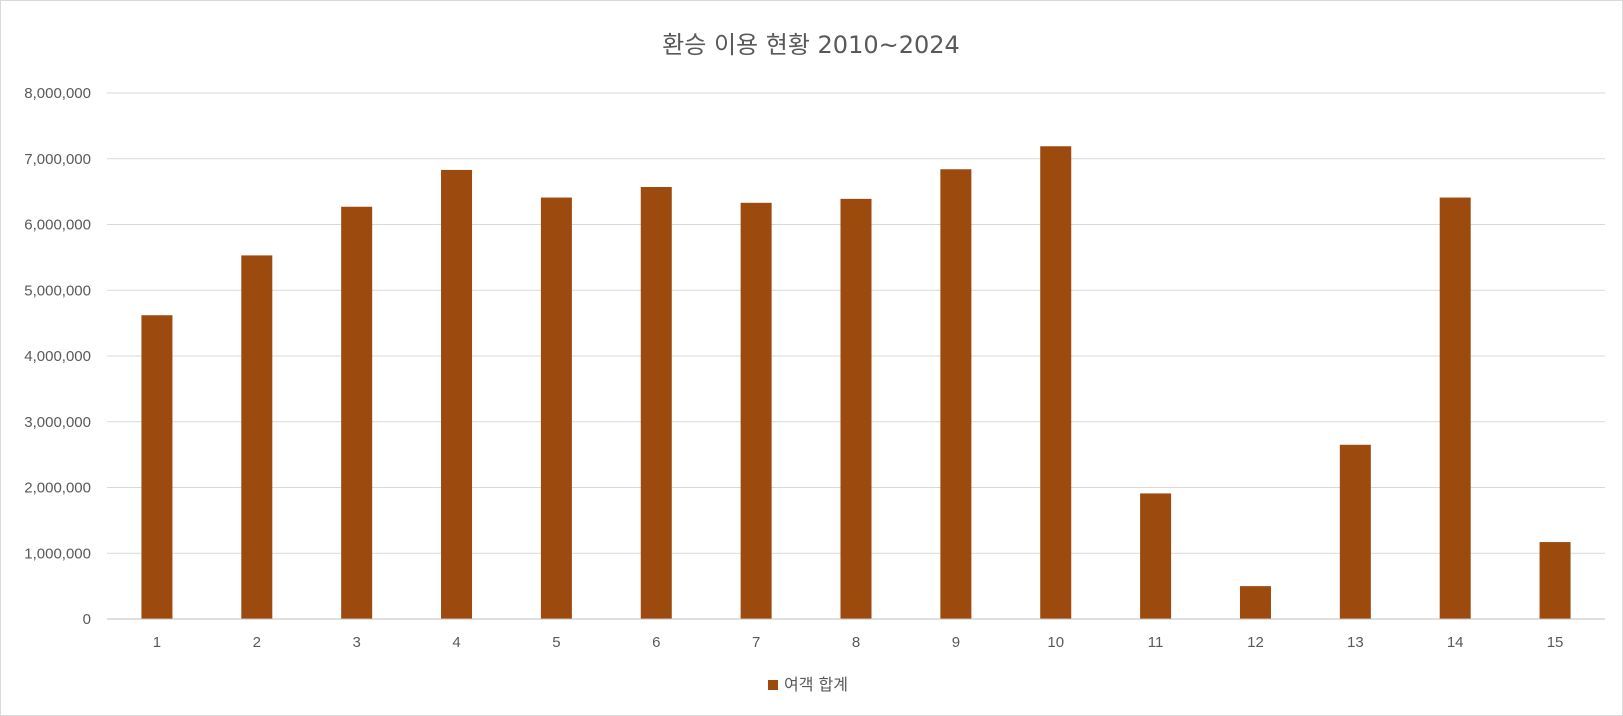 The width and height of the screenshot is (1623, 716). I want to click on x-tick-label: 4, so click(456, 642).